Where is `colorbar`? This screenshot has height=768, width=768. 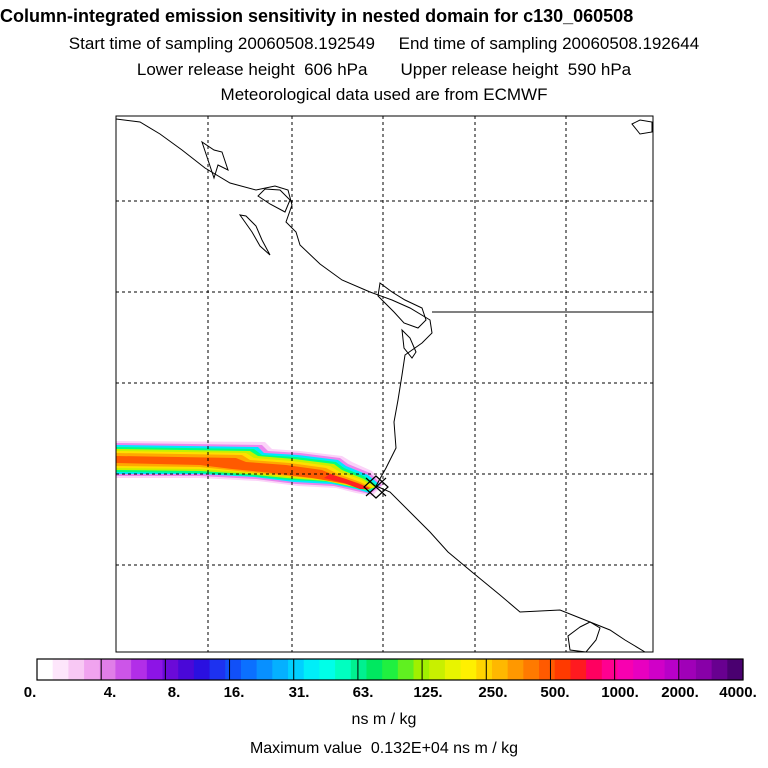
colorbar is located at coordinates (390, 669).